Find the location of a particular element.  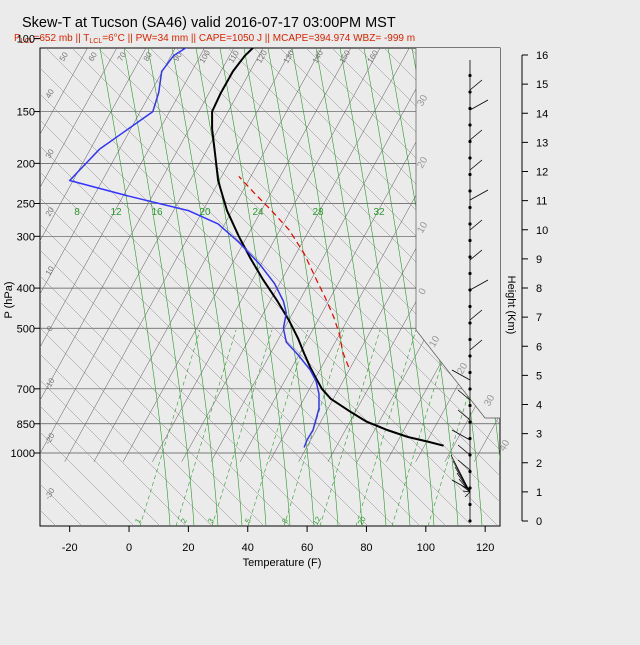

x-axis-label: Temperature (F) is located at coordinates (282, 563).